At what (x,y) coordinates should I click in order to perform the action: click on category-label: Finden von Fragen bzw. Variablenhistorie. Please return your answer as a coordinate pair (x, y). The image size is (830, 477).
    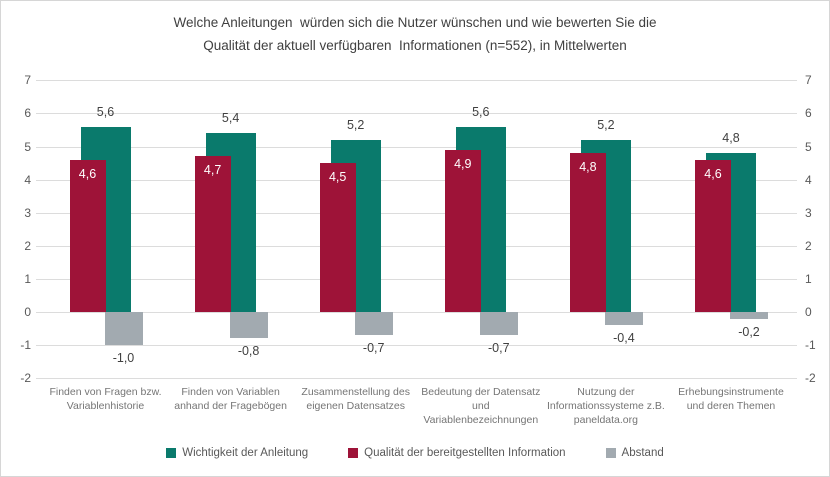
    Looking at the image, I should click on (105, 399).